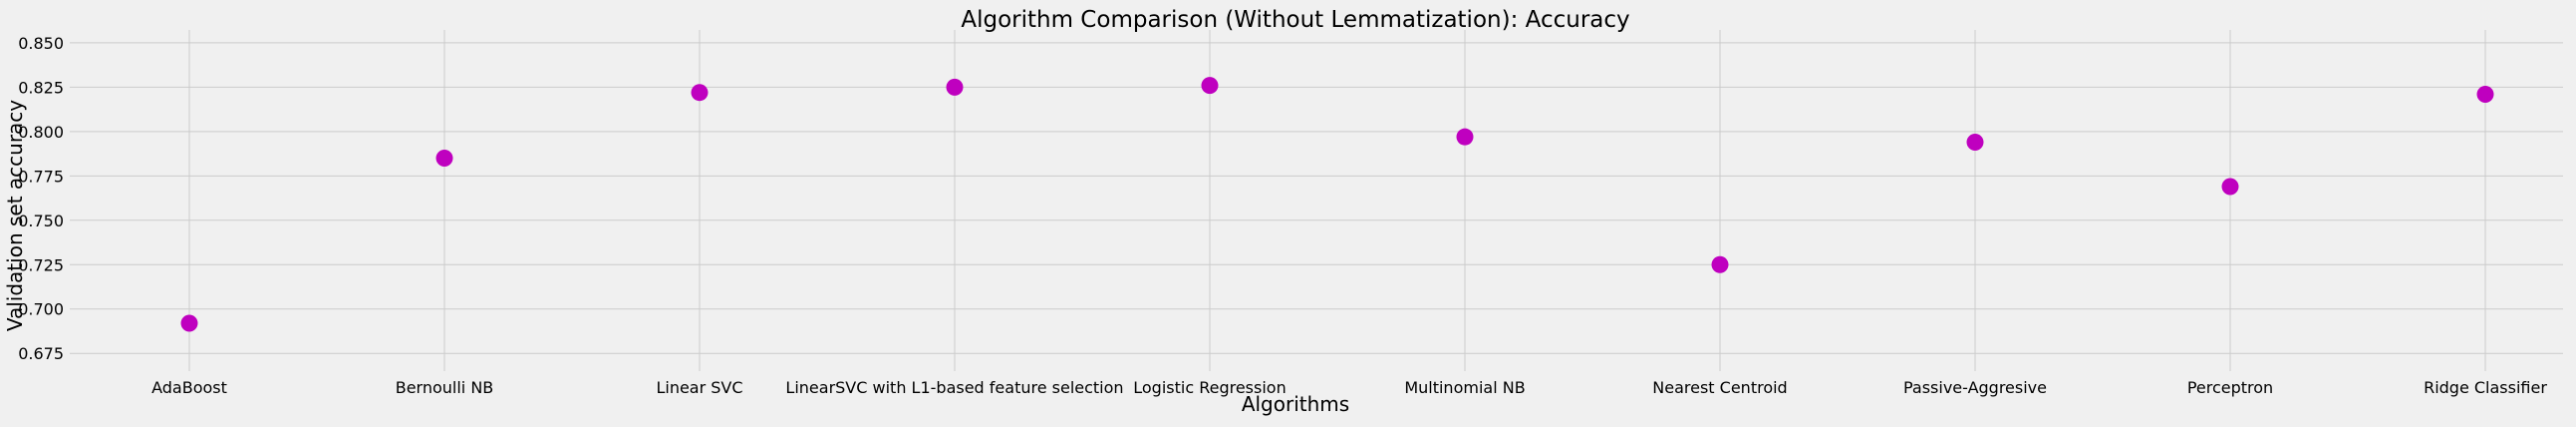 This screenshot has height=427, width=2576. What do you see at coordinates (2485, 387) in the screenshot?
I see `x-tick-label: Ridge Classifier` at bounding box center [2485, 387].